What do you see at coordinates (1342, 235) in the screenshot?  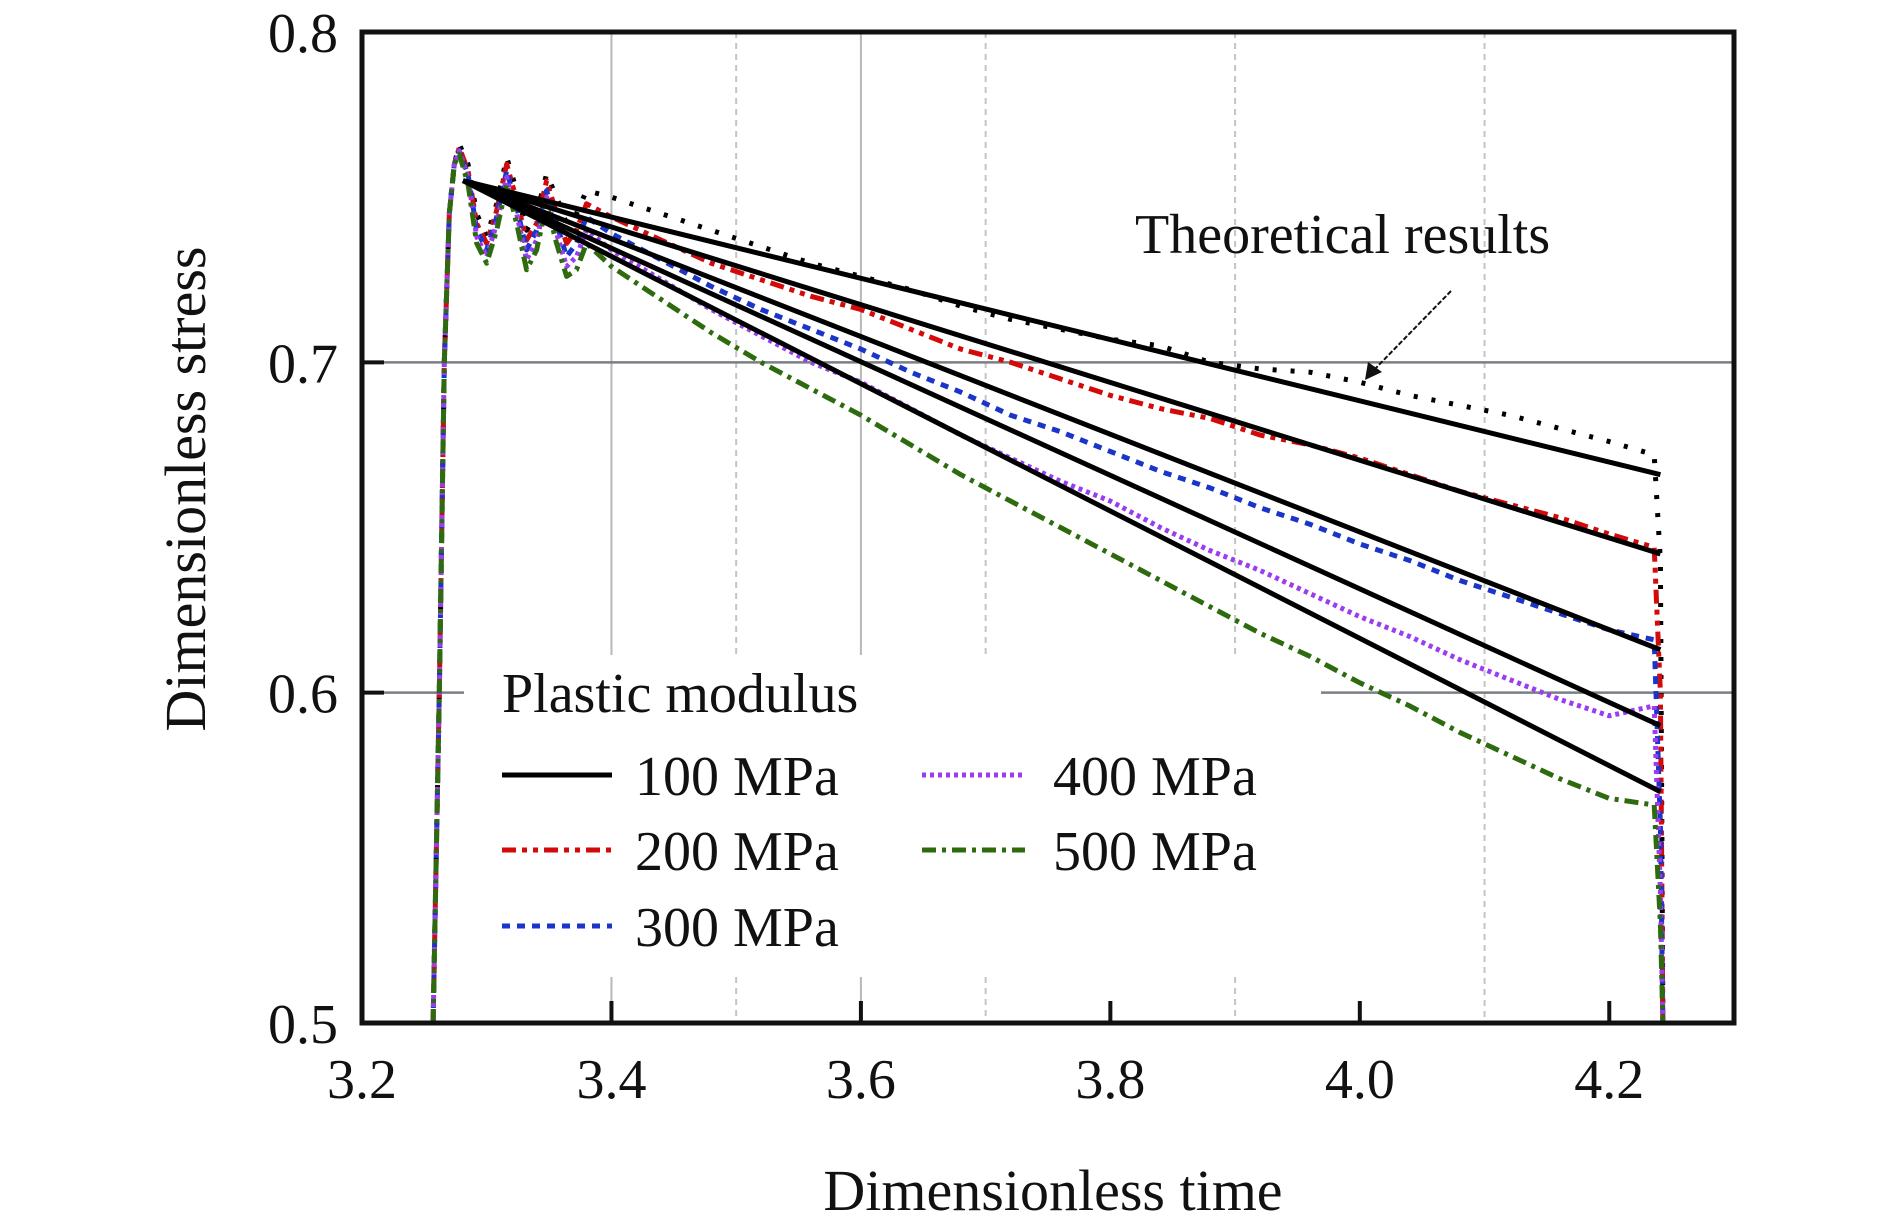 I see `annotation-text: Theoretical results` at bounding box center [1342, 235].